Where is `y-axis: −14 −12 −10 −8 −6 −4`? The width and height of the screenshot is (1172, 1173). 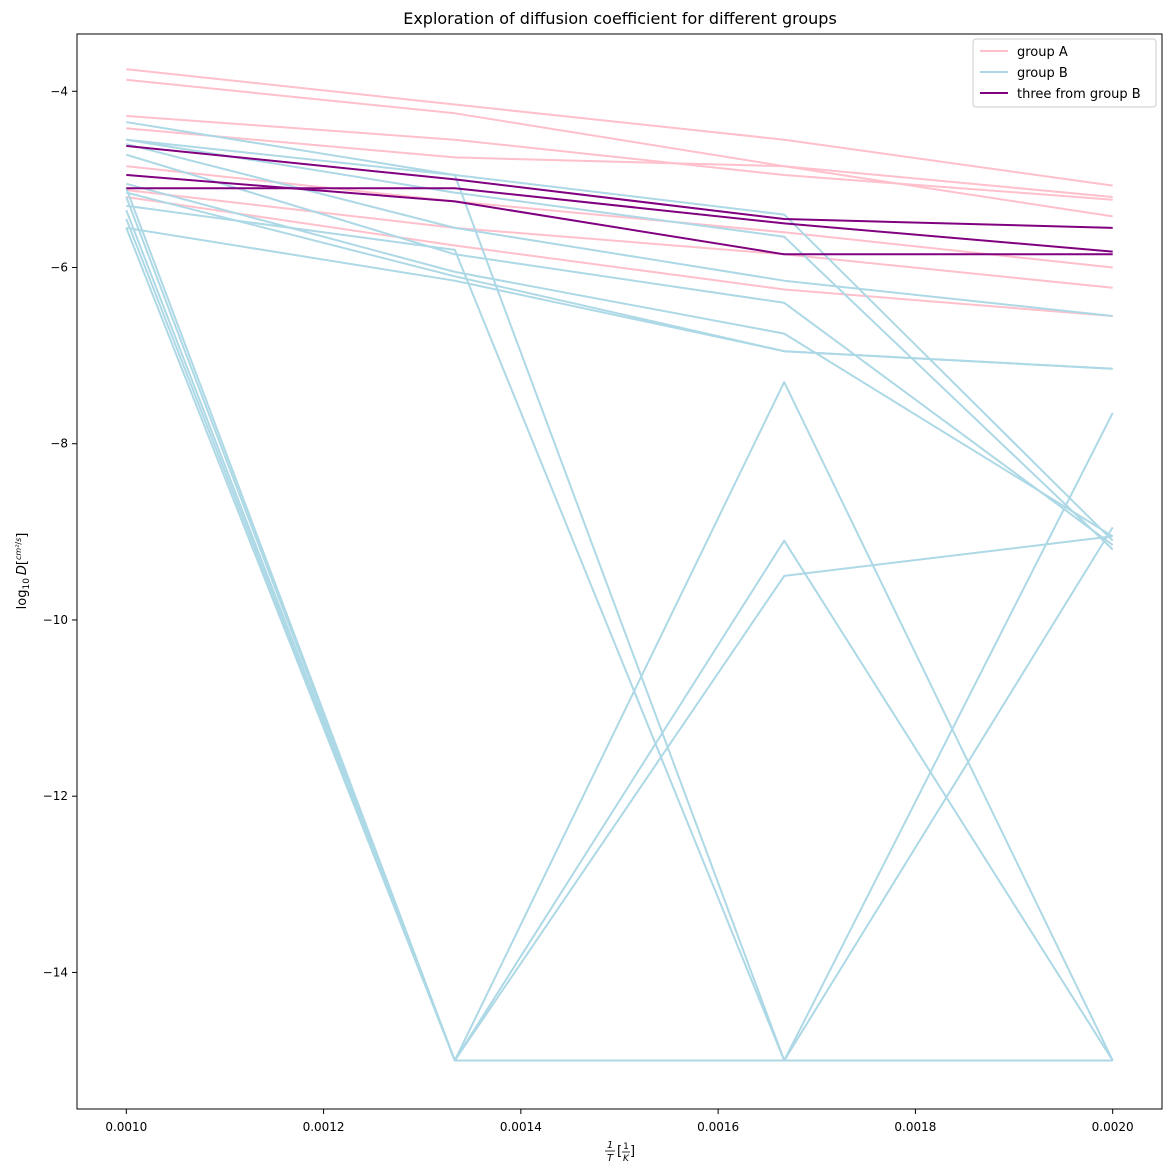
y-axis: −14 −12 −10 −8 −6 −4 is located at coordinates (60, 531).